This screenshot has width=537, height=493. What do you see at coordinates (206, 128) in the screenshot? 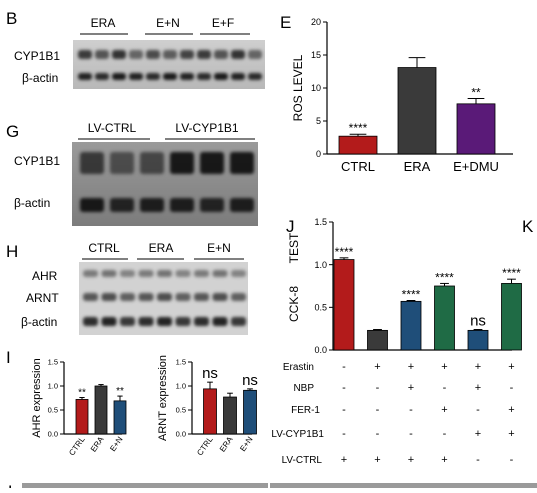
I see `blot-g-group-label: LV-CYP1B1` at bounding box center [206, 128].